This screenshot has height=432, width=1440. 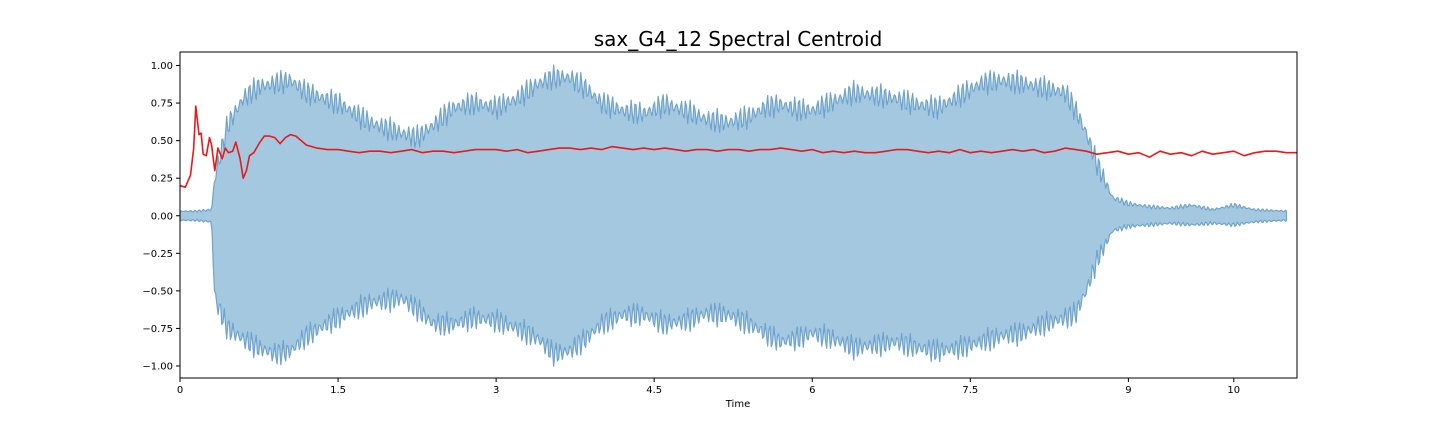 I want to click on y-tick-label: −0.75, so click(x=157, y=329).